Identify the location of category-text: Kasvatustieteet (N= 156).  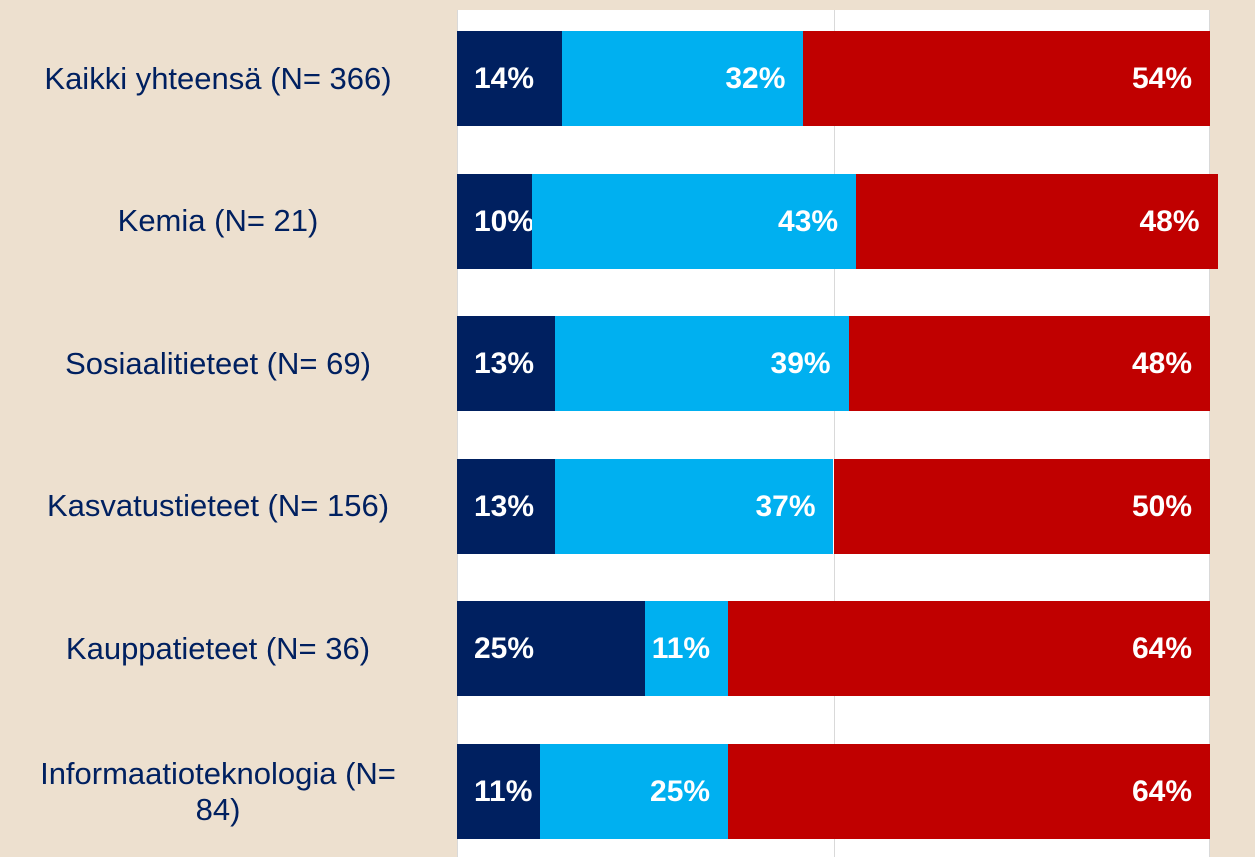
(218, 506).